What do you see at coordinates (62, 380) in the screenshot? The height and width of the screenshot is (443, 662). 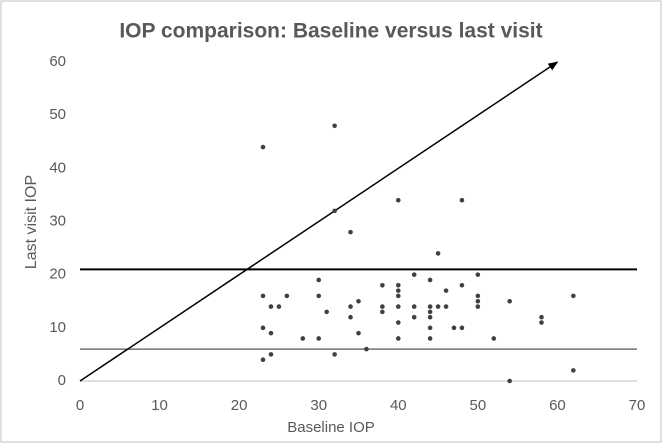 I see `y-tick-label: 0` at bounding box center [62, 380].